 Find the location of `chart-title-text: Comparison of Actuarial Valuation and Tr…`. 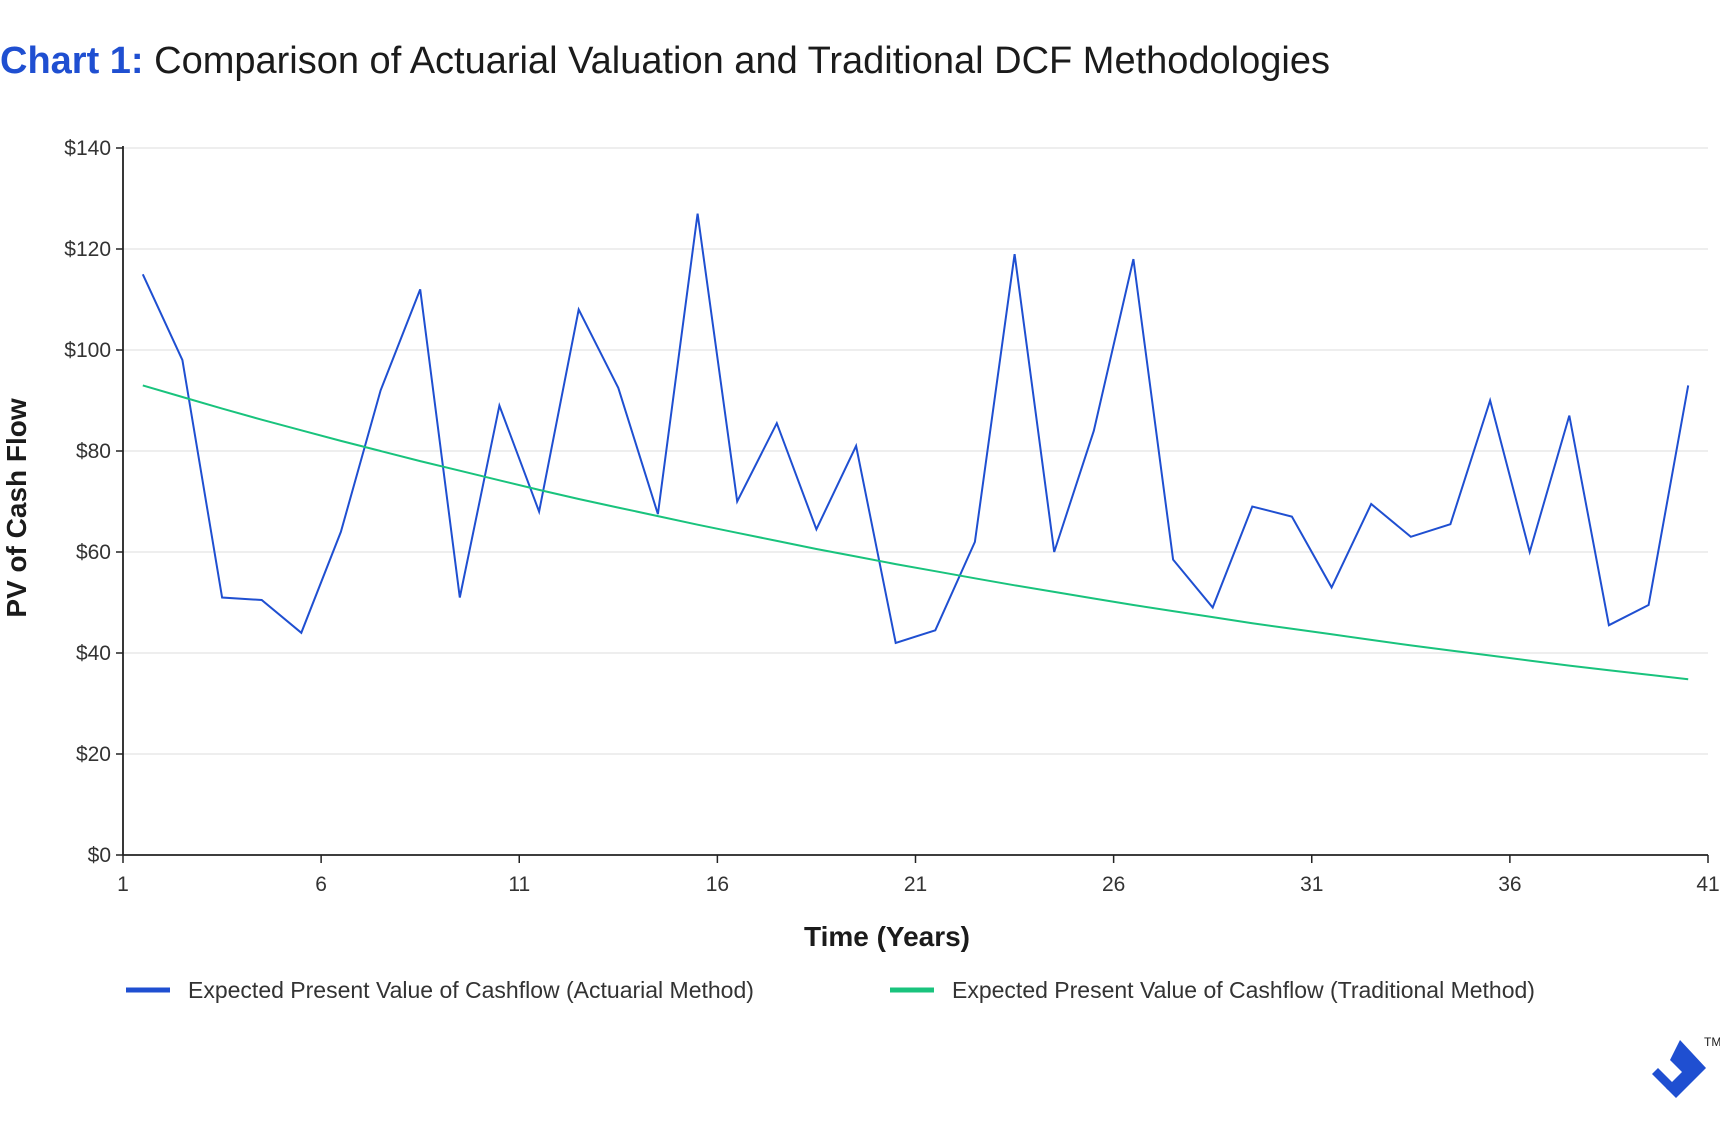

chart-title-text: Comparison of Actuarial Valuation and Tr… is located at coordinates (742, 61).